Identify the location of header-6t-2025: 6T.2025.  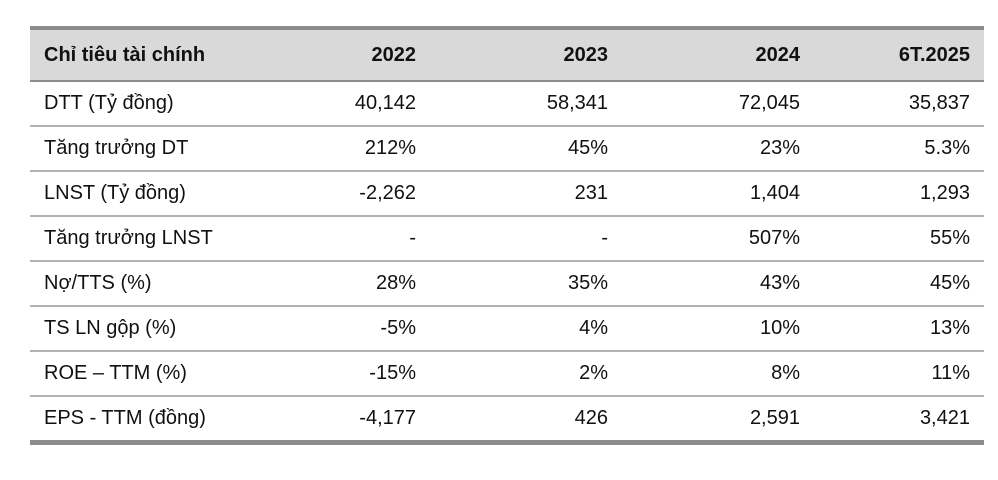
(899, 55).